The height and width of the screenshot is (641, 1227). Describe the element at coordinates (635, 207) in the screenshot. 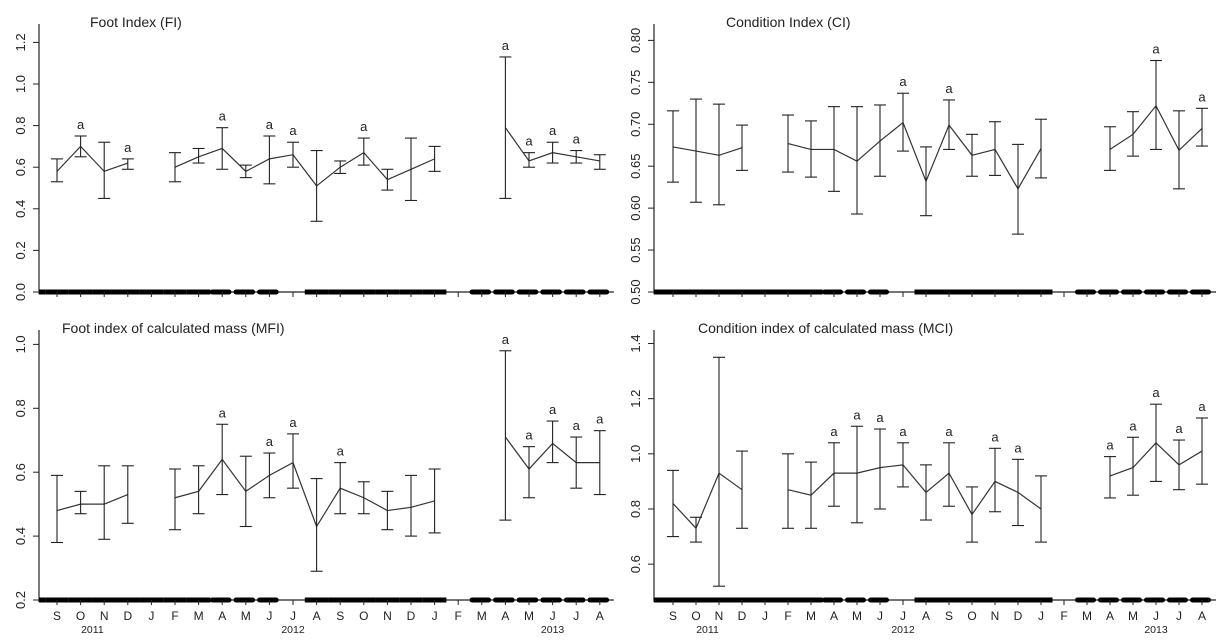

I see `y-tick-label: 0.60` at that location.